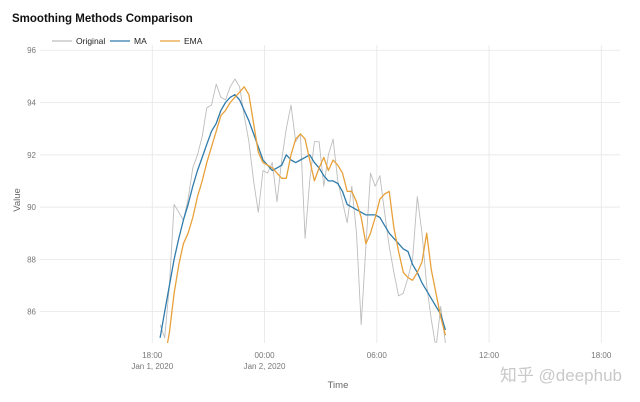 This screenshot has width=640, height=402. What do you see at coordinates (377, 355) in the screenshot?
I see `x-tick-label: 06:00` at bounding box center [377, 355].